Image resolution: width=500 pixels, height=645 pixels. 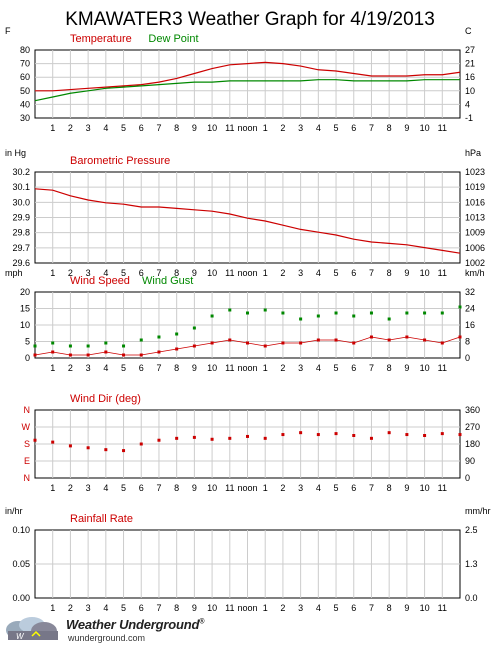 I want to click on y-unit-right: mm/hr, so click(x=478, y=511).